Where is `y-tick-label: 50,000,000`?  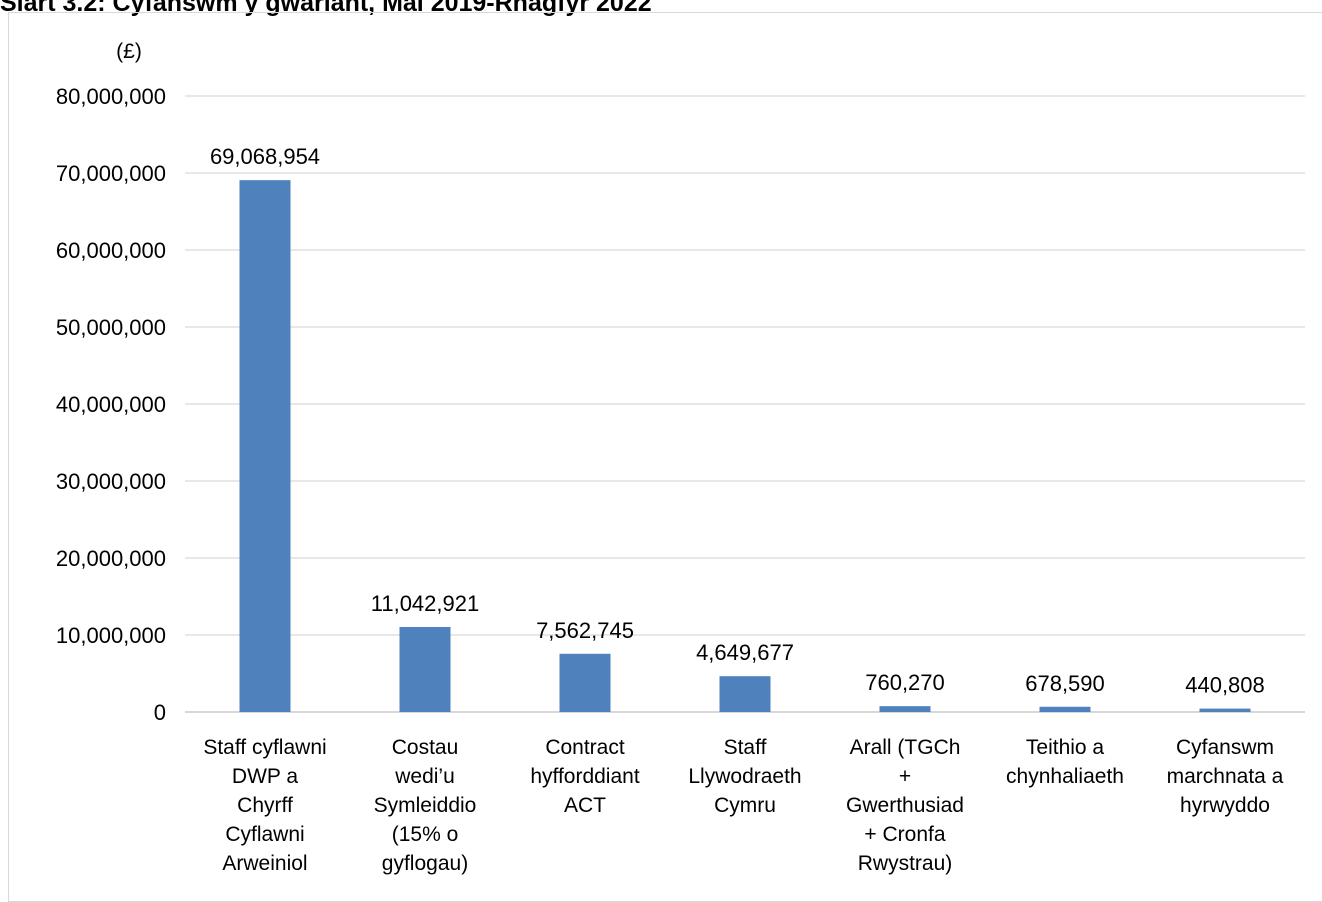
y-tick-label: 50,000,000 is located at coordinates (111, 327).